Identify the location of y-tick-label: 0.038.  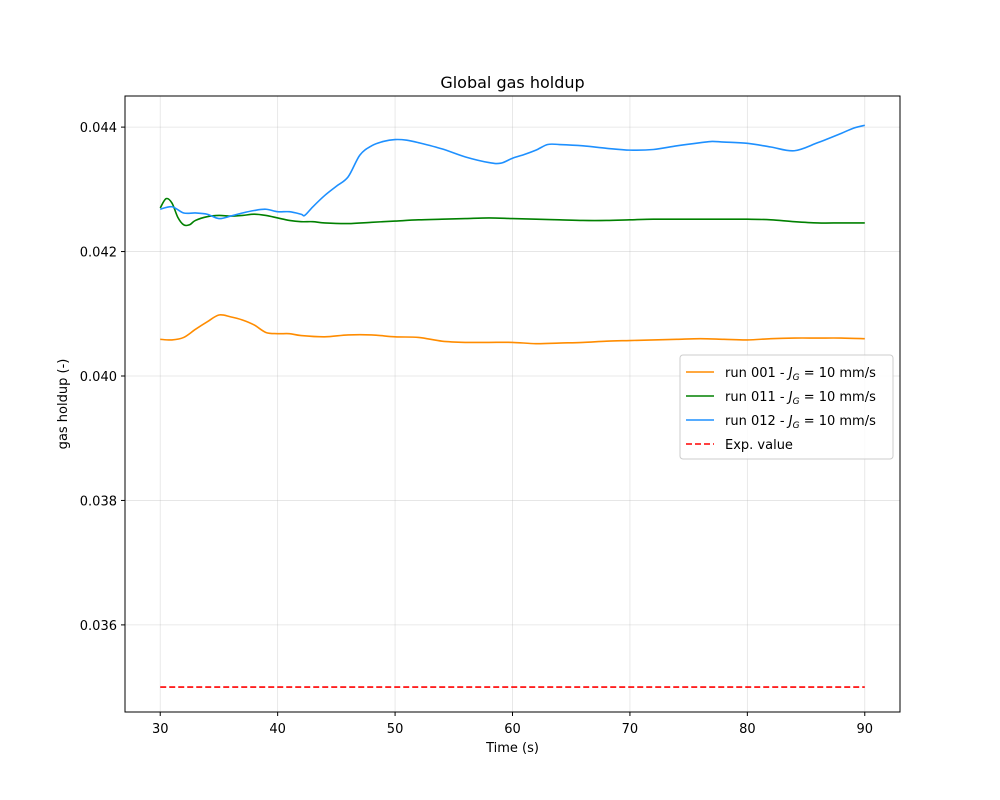
(98, 501).